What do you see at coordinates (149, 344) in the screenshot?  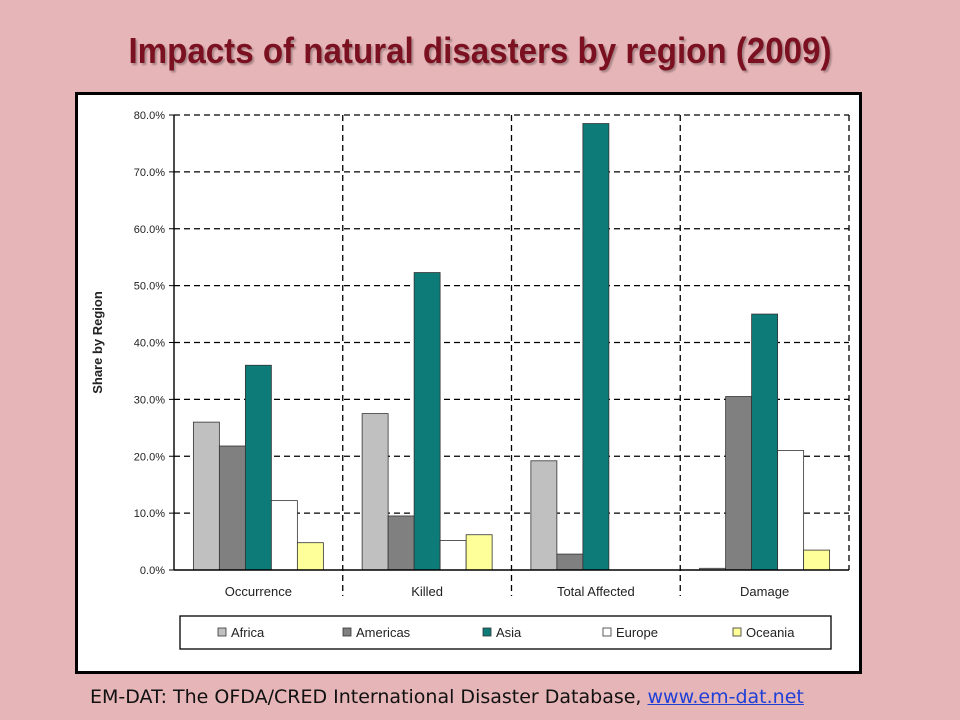 I see `y-tick-label: 40.0%` at bounding box center [149, 344].